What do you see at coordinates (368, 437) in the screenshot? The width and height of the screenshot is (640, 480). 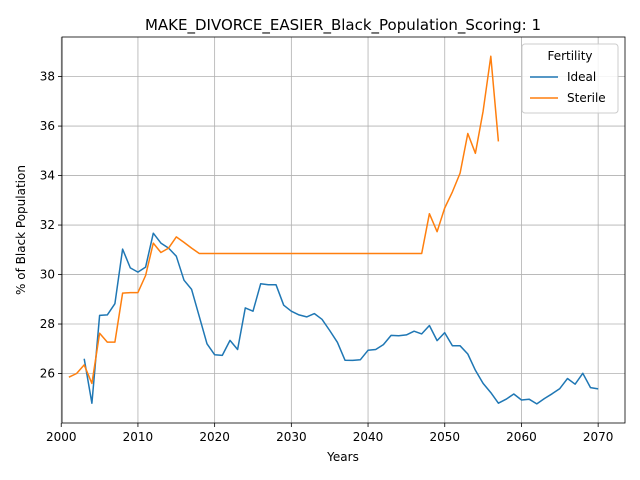 I see `x-tick-label: 2040` at bounding box center [368, 437].